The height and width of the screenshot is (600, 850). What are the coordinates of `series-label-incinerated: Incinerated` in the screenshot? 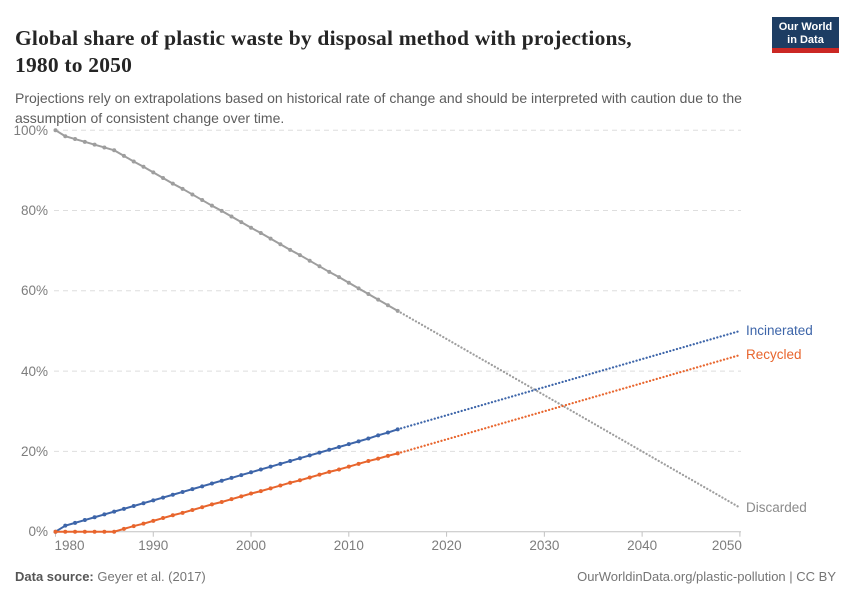 It's located at (779, 330).